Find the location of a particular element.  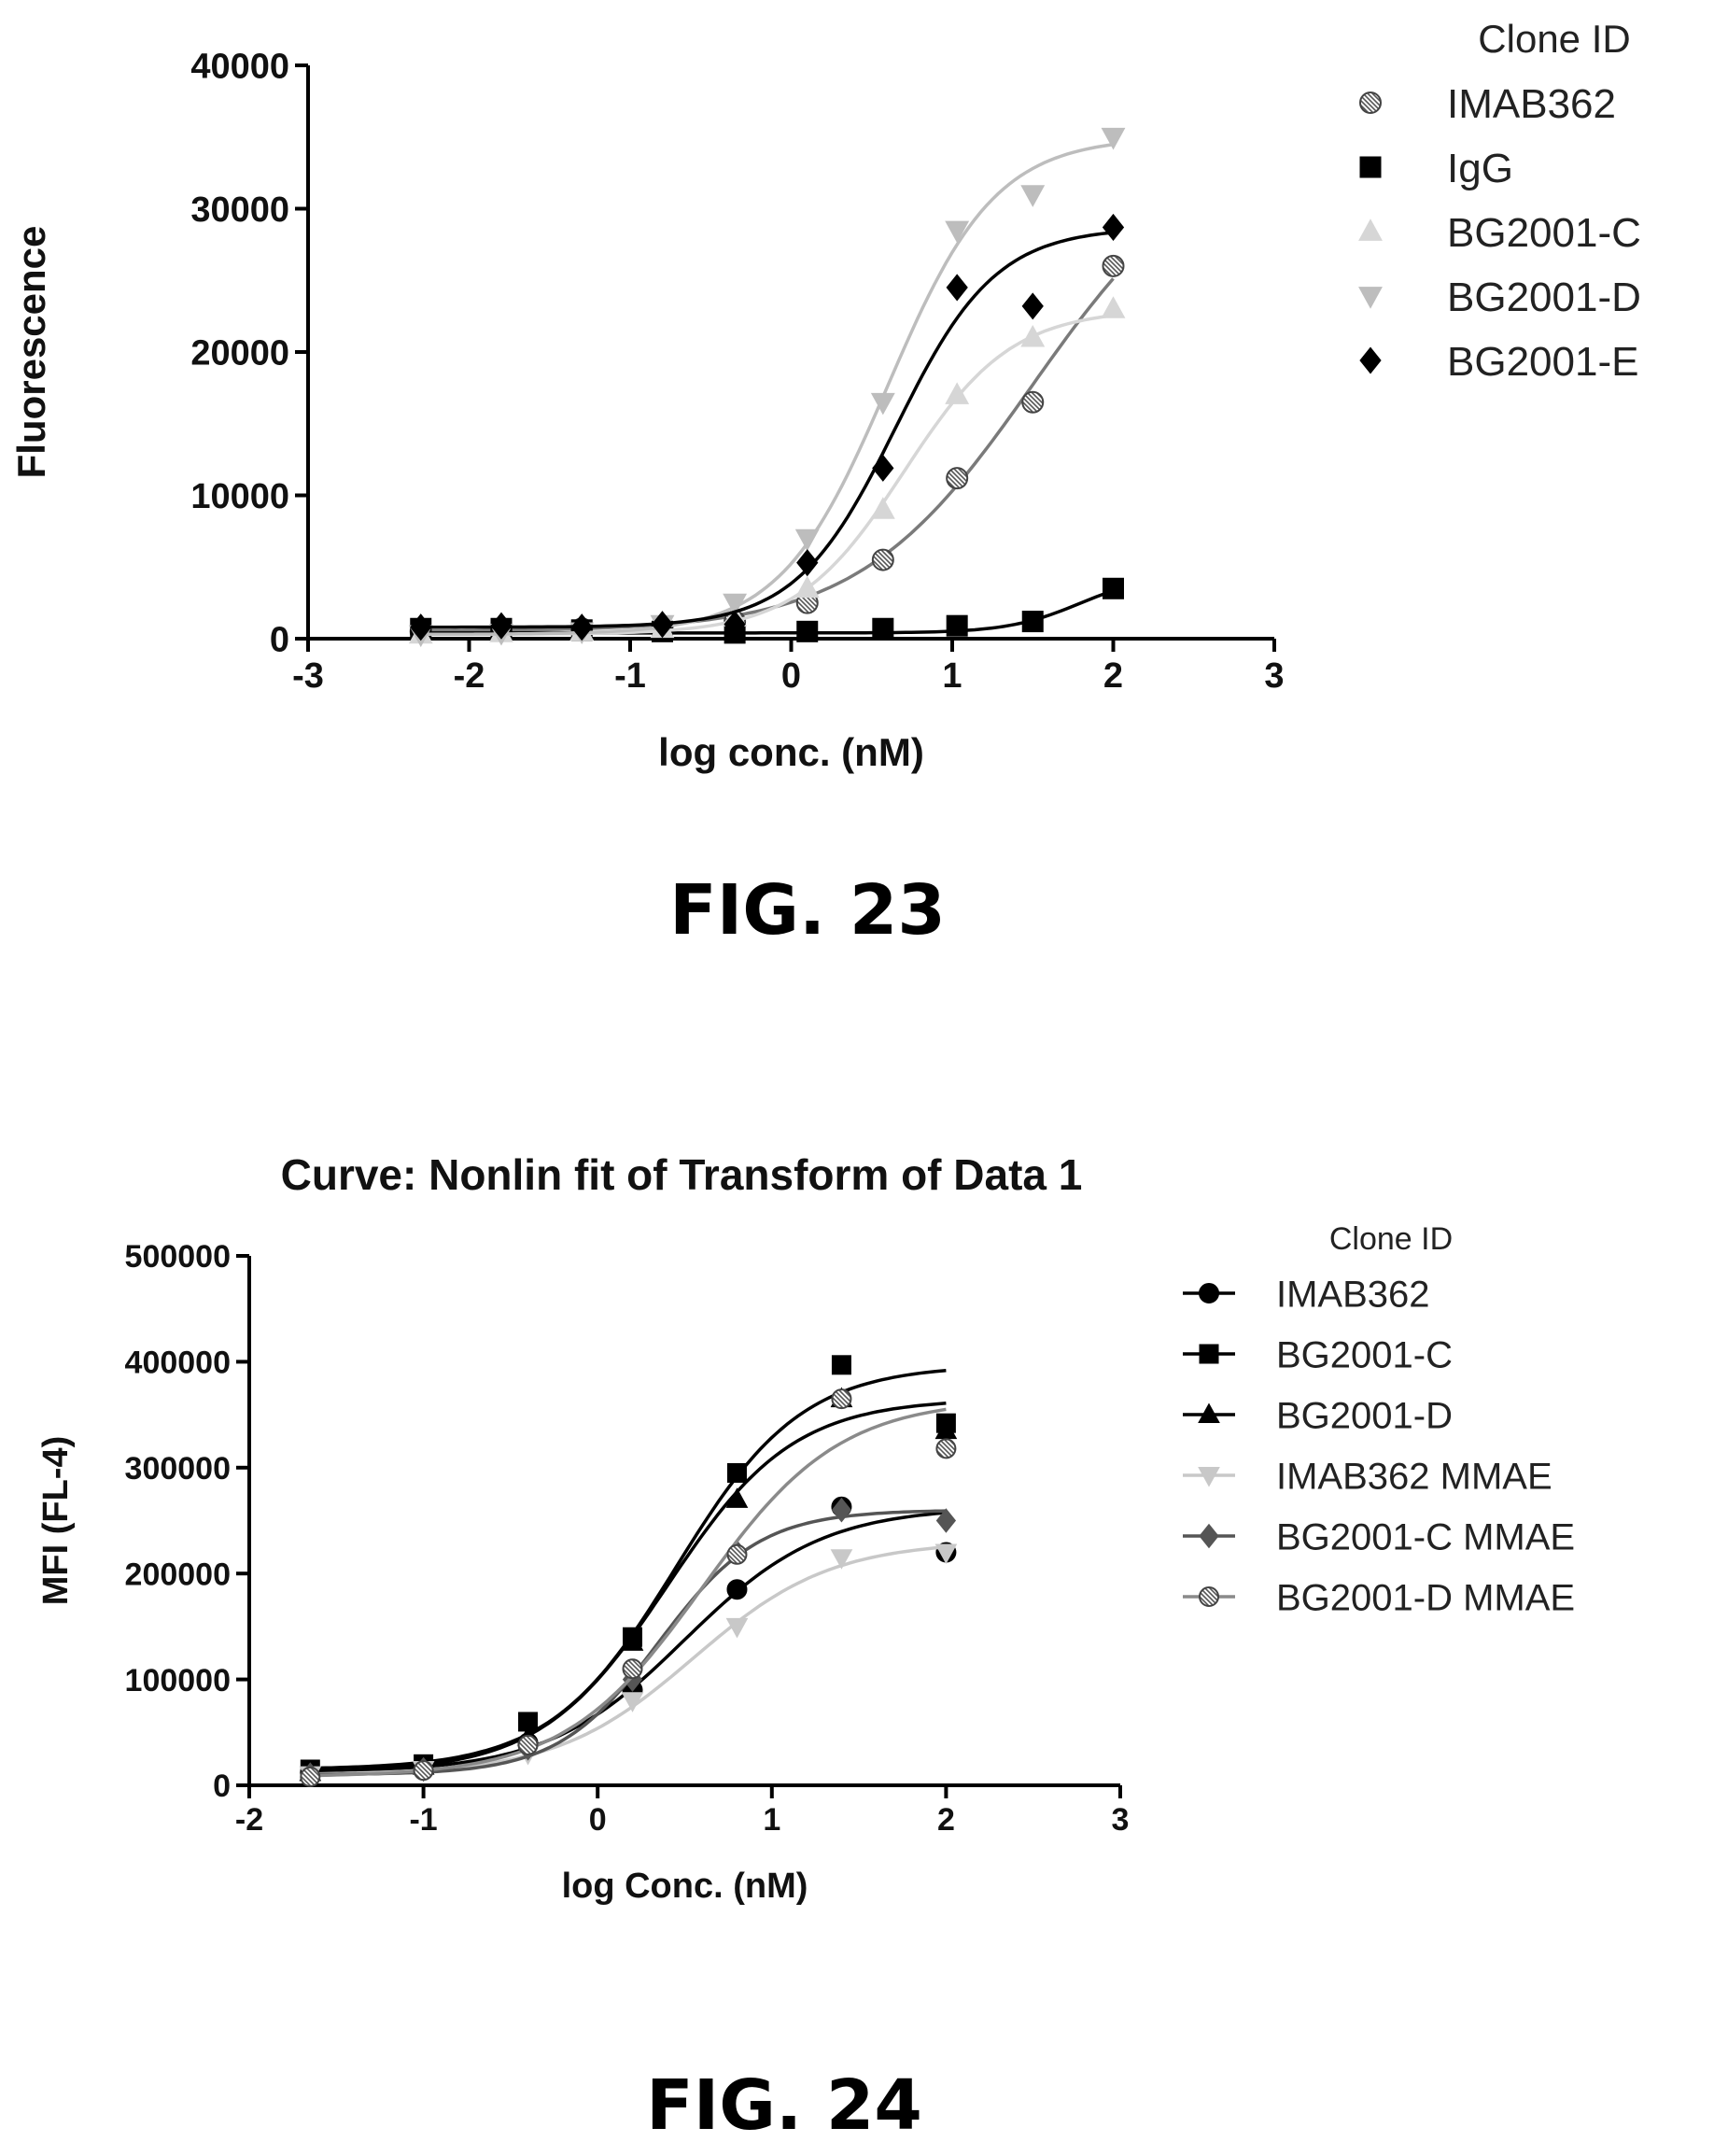

legend-label-igg: IgG is located at coordinates (1480, 168).